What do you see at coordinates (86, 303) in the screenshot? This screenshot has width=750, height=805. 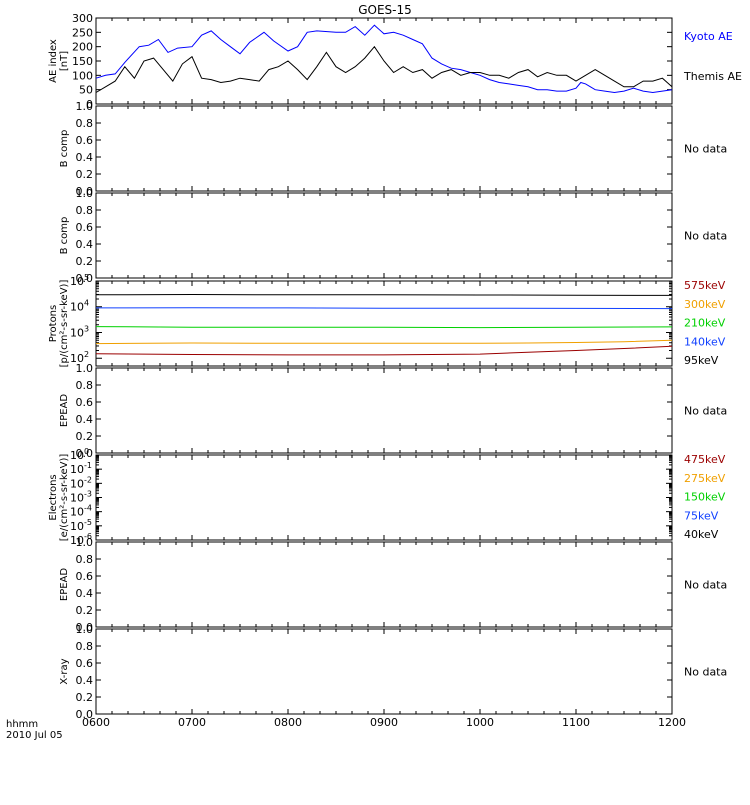 I see `y-tick-exponent: 4` at bounding box center [86, 303].